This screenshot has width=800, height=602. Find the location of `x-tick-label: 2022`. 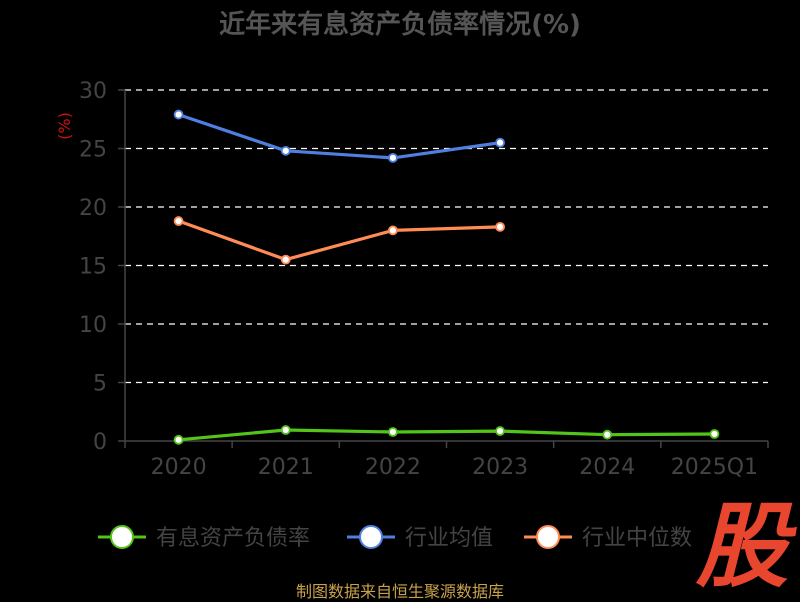

x-tick-label: 2022 is located at coordinates (393, 467).